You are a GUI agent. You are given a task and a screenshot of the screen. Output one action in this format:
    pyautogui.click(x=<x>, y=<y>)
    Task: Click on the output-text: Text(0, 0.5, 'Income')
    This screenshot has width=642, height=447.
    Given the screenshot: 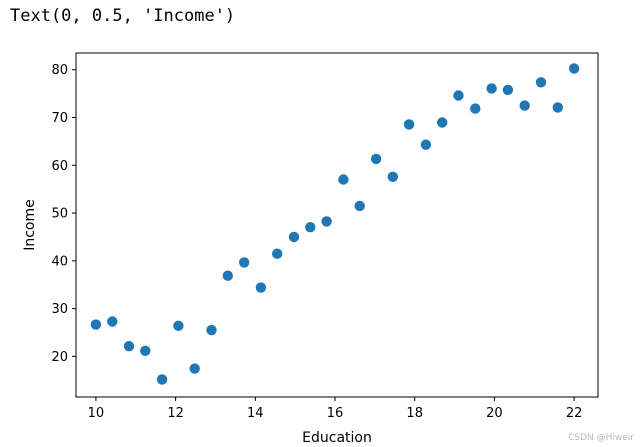 What is the action you would take?
    pyautogui.click(x=123, y=16)
    